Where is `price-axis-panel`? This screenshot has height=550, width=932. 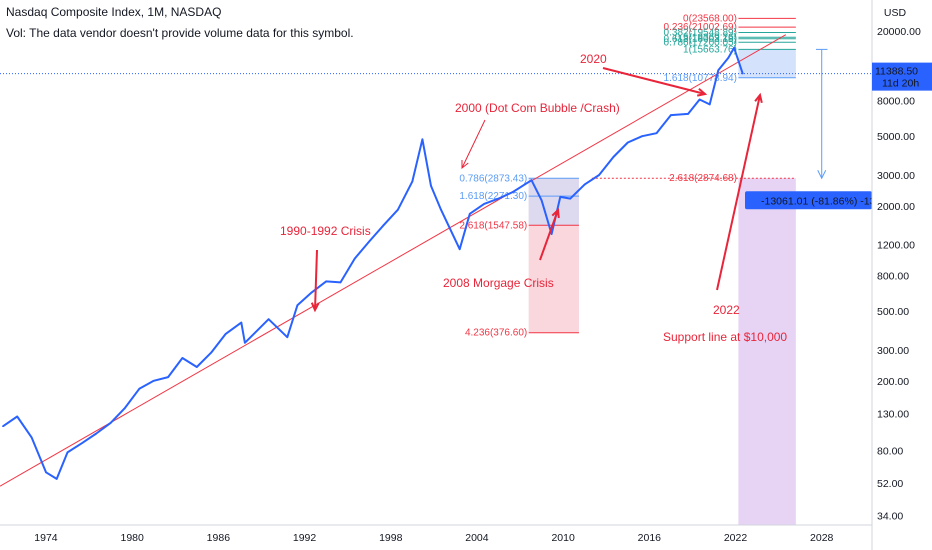 price-axis-panel is located at coordinates (902, 275).